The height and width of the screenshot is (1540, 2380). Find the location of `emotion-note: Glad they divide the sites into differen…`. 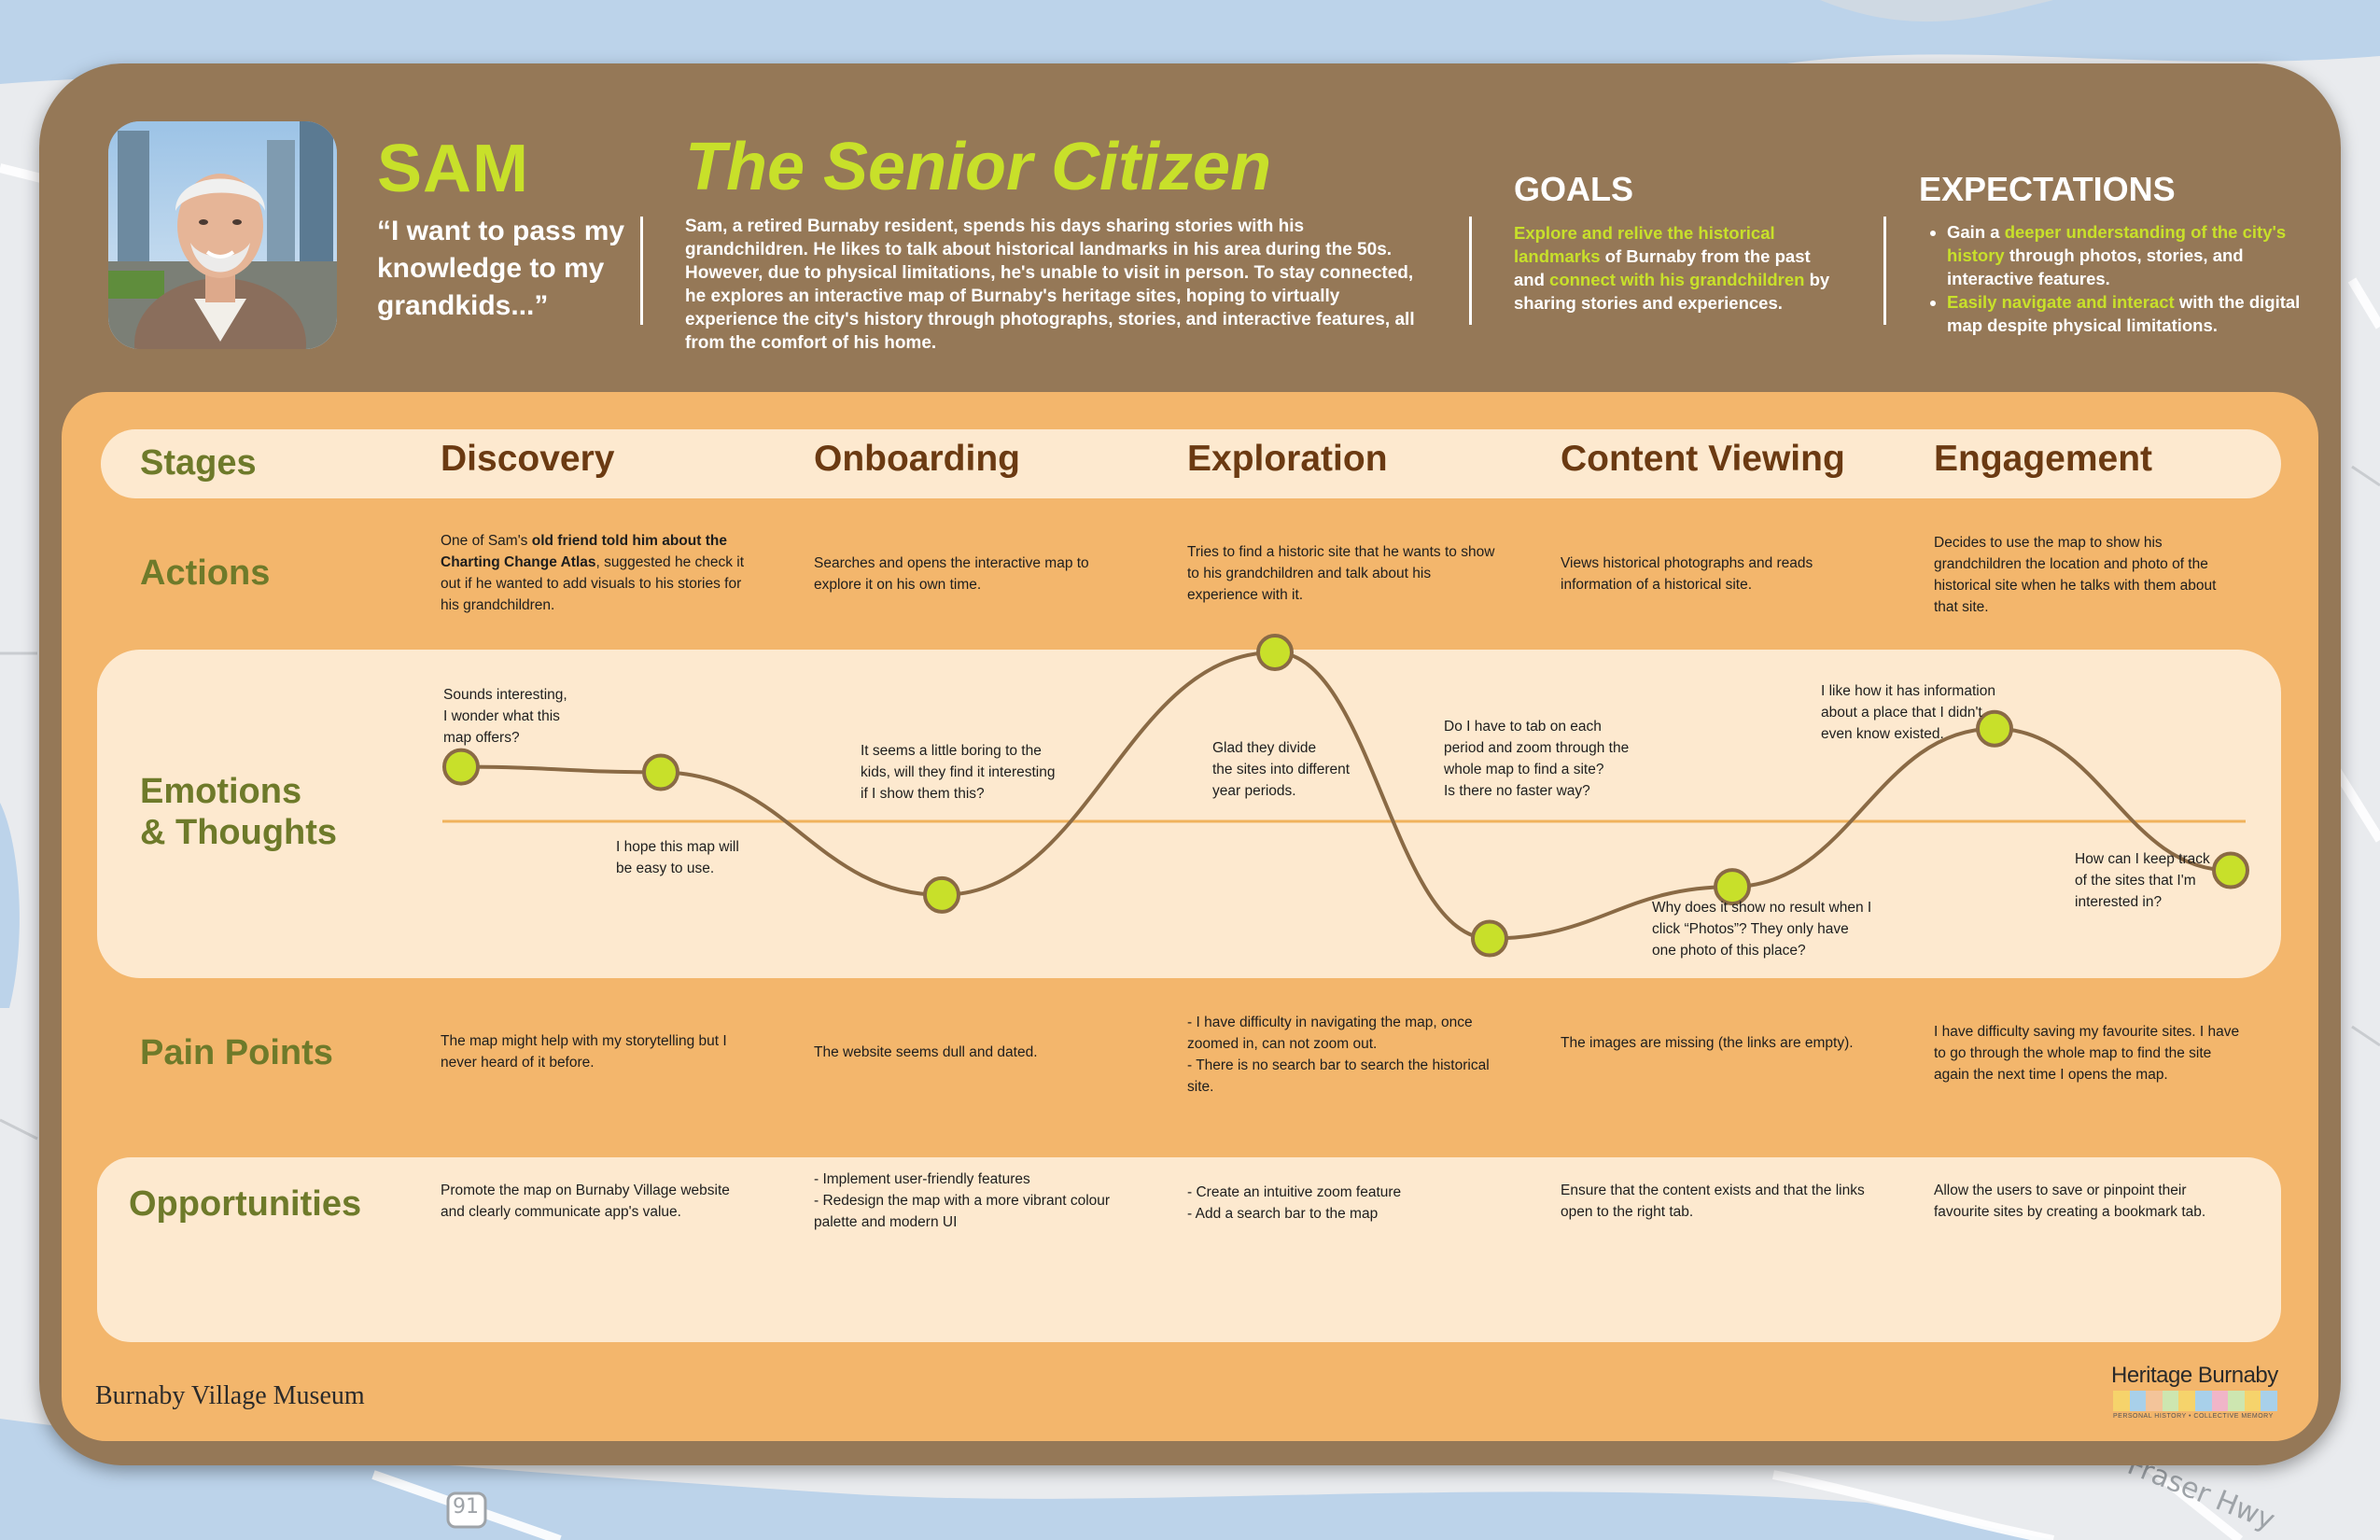

emotion-note: Glad they divide the sites into differen… is located at coordinates (1281, 769).